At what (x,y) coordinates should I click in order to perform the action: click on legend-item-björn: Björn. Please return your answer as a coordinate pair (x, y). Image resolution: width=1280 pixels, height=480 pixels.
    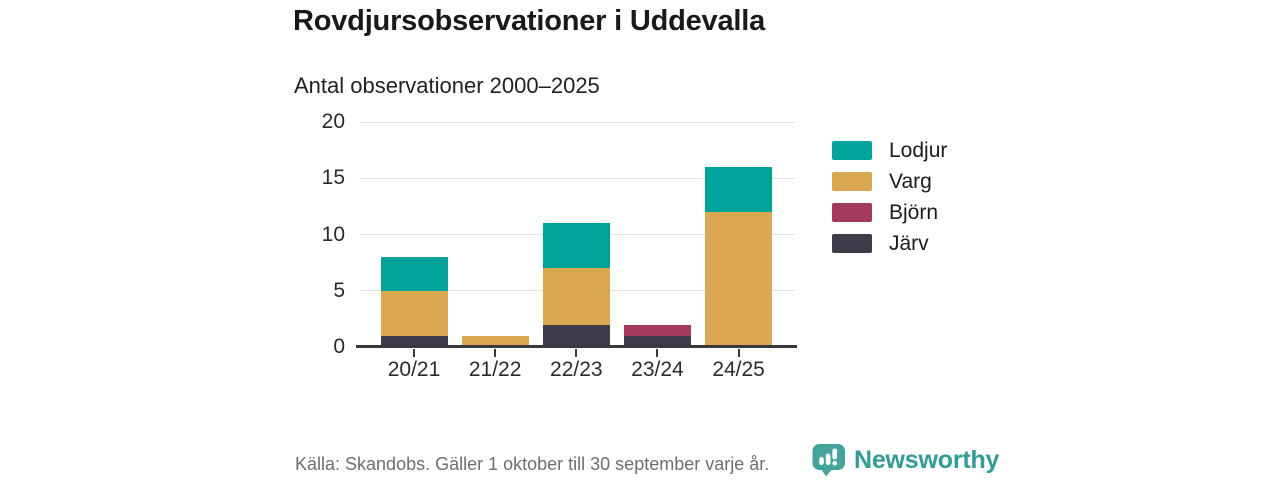
    Looking at the image, I should click on (889, 212).